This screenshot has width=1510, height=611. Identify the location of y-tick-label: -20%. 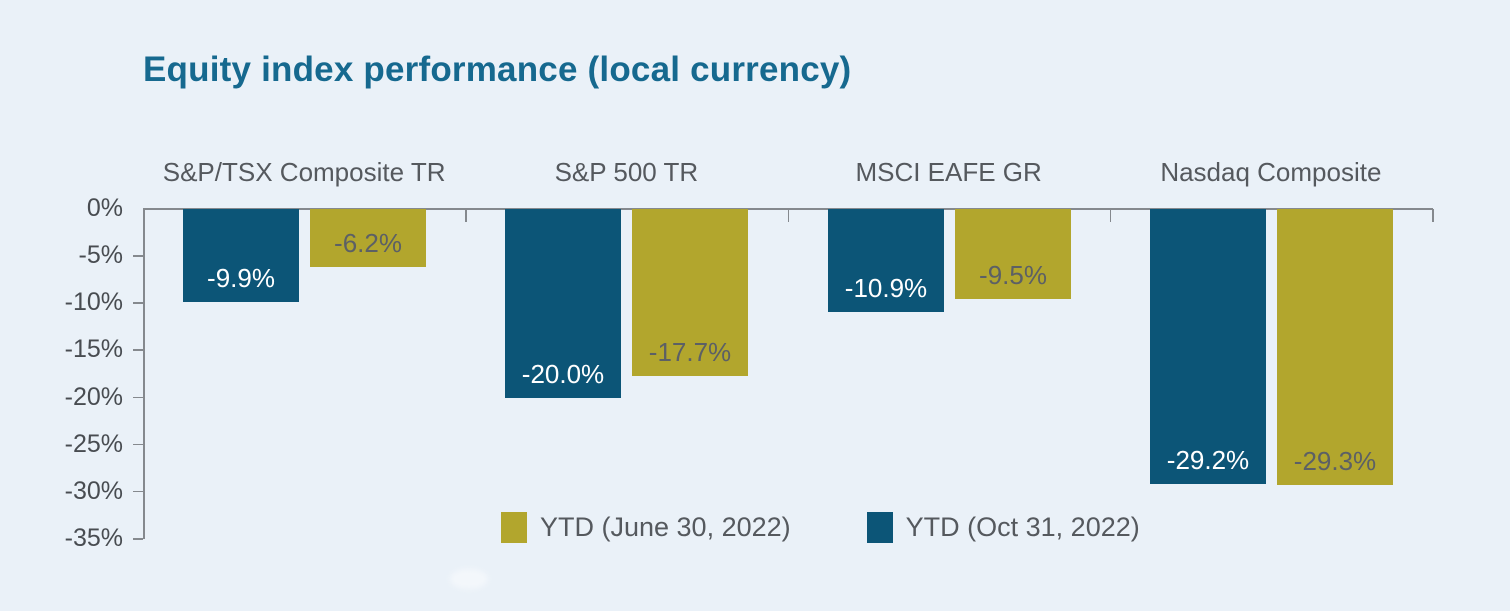
(93, 396).